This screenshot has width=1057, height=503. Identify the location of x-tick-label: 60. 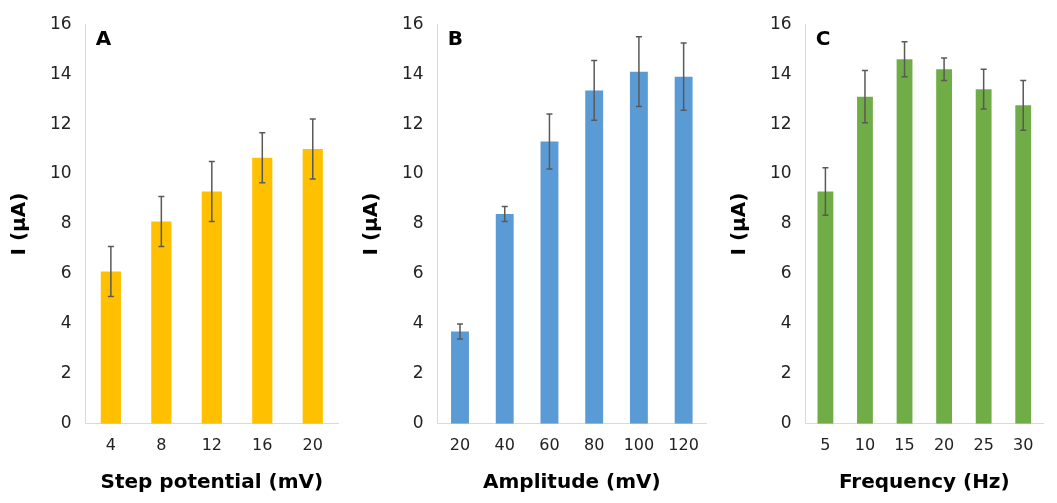
(549, 444).